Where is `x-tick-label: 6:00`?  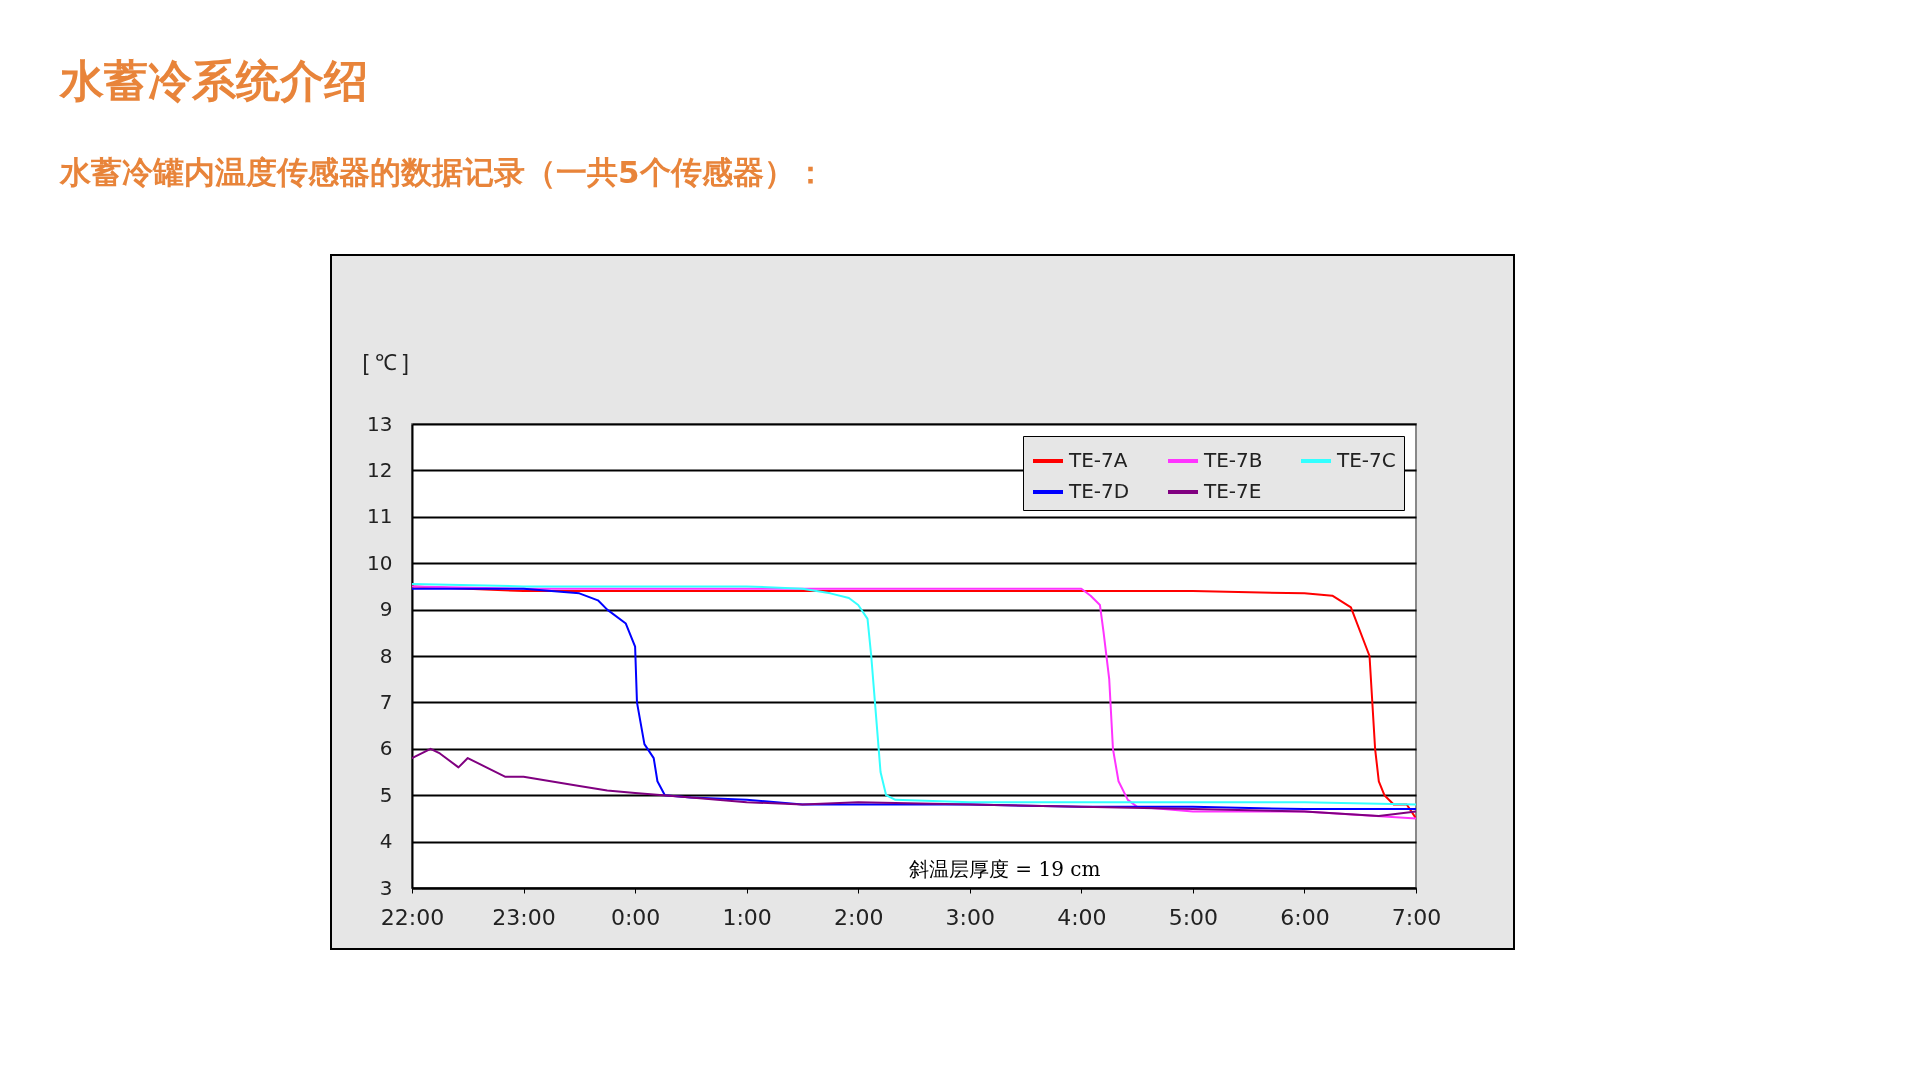 x-tick-label: 6:00 is located at coordinates (1305, 917).